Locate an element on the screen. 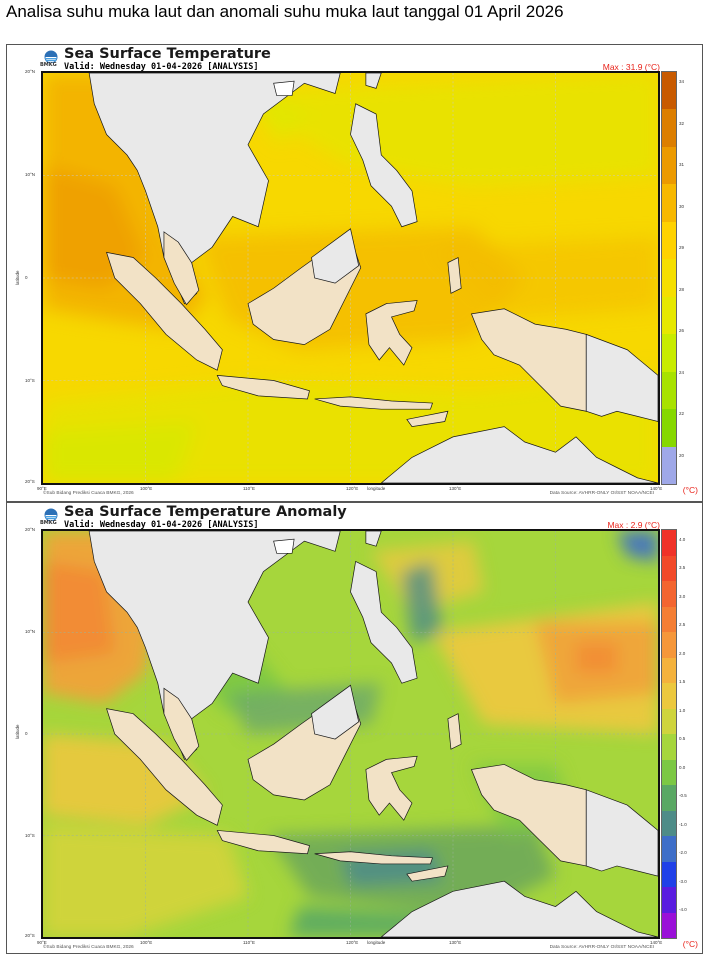 This screenshot has width=707, height=980. panel-title: Sea Surface Temperature Anomaly is located at coordinates (205, 512).